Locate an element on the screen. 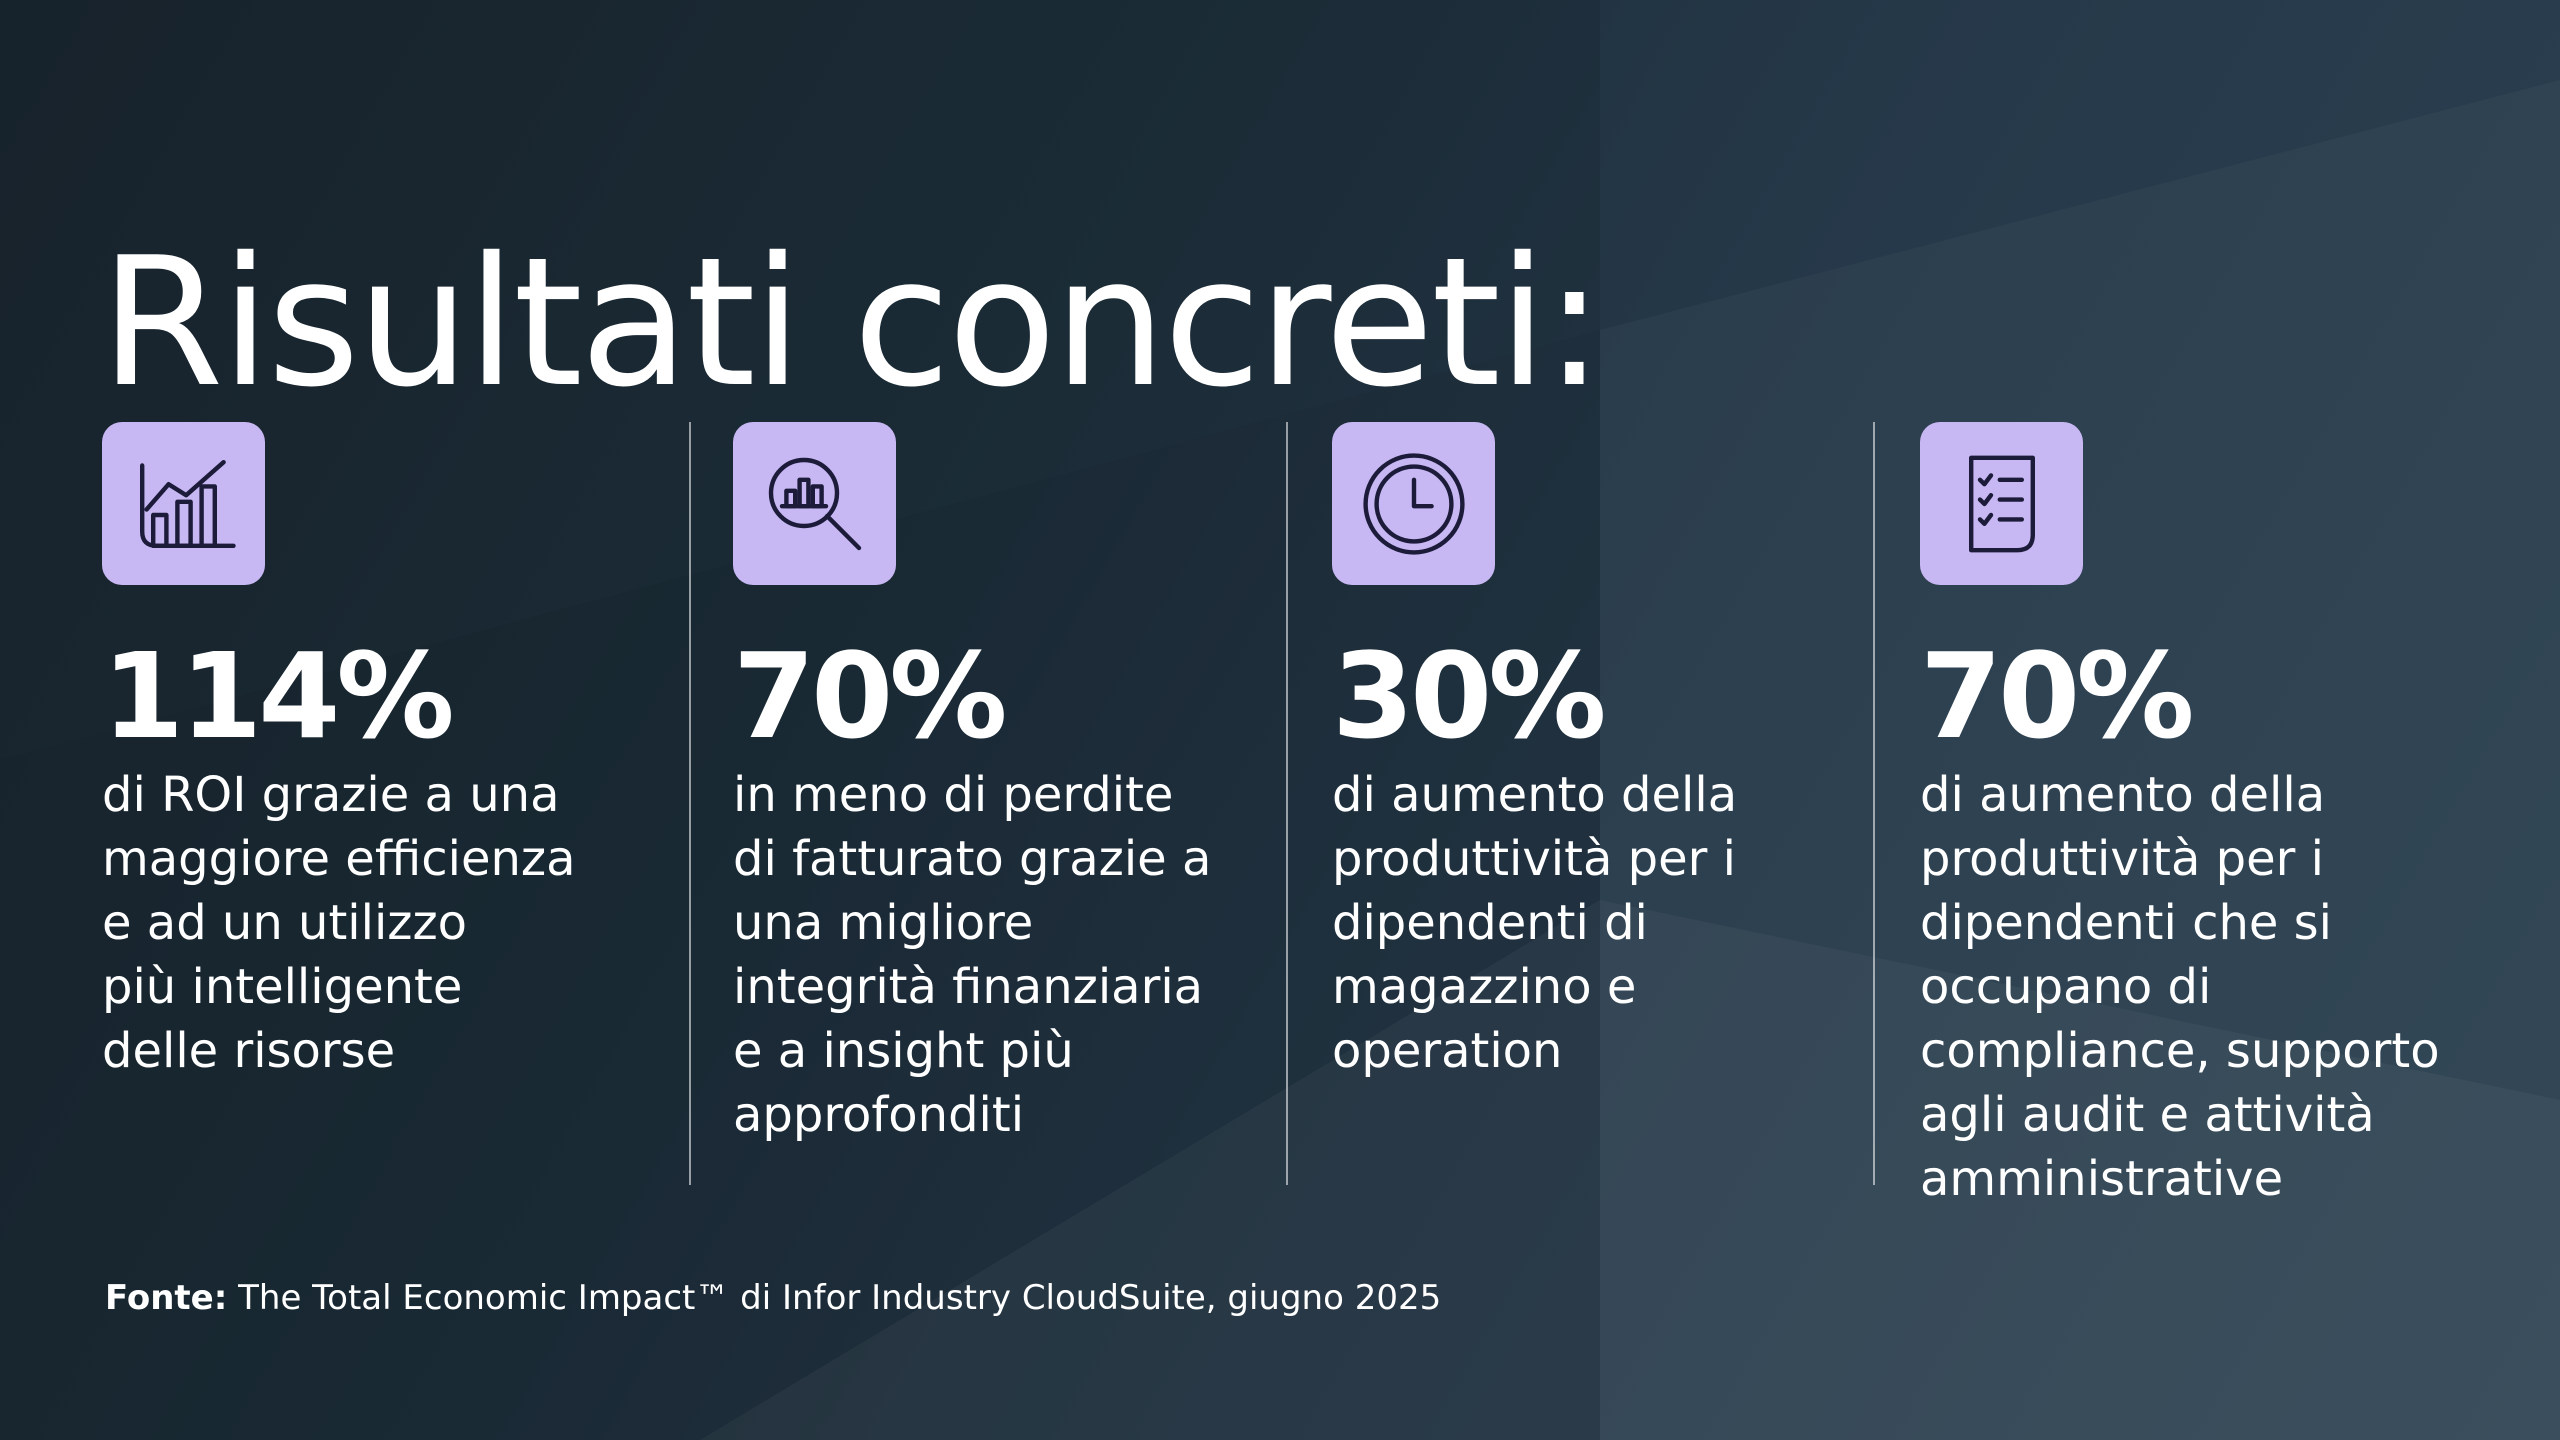 The width and height of the screenshot is (2560, 1440). stat-value: 114% is located at coordinates (278, 696).